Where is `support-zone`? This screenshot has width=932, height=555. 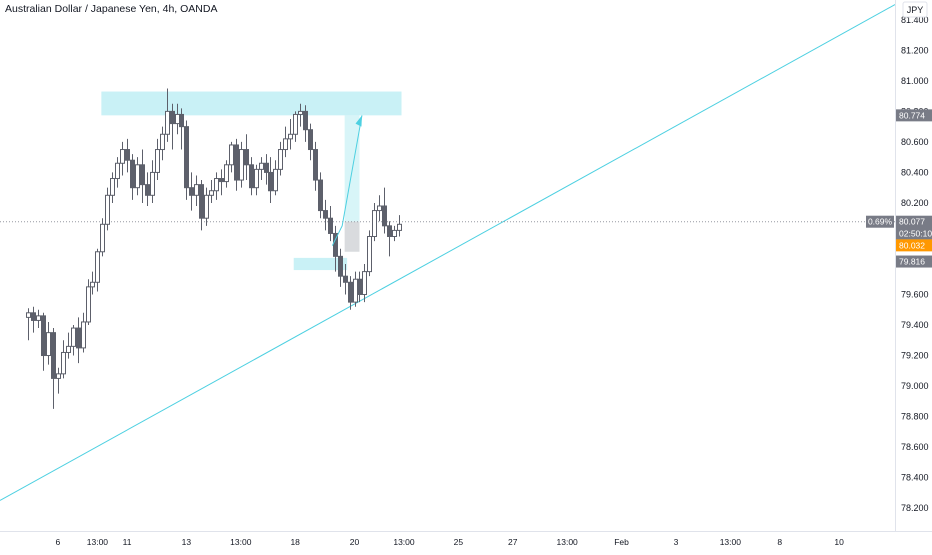 support-zone is located at coordinates (320, 264).